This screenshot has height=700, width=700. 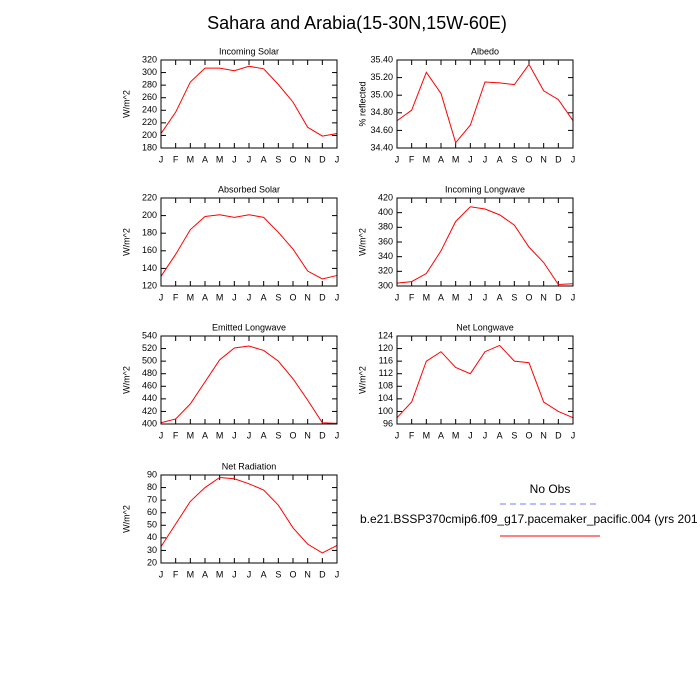 I want to click on y-tick-label: 34.40, so click(x=381, y=147).